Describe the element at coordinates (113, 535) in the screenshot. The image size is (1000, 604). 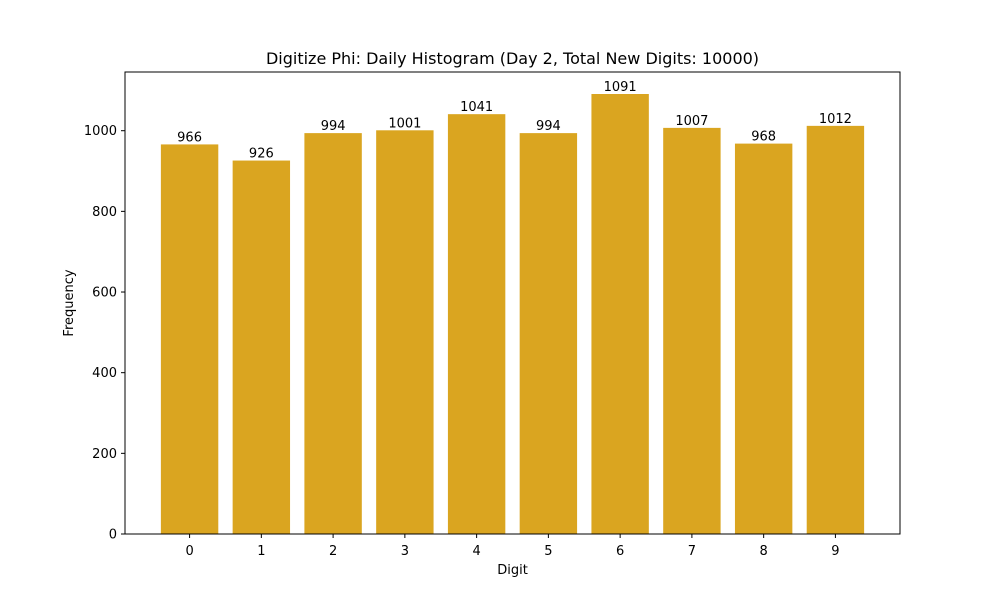
I see `y-tick-label-0: 0` at that location.